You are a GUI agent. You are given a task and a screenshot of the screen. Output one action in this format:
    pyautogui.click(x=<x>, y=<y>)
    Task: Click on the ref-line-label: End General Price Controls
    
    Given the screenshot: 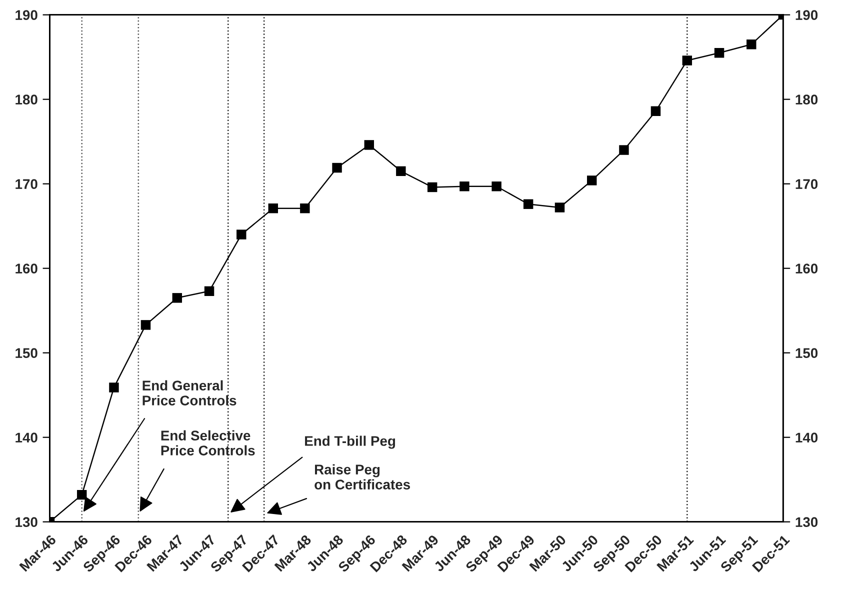 What is the action you would take?
    pyautogui.click(x=189, y=393)
    